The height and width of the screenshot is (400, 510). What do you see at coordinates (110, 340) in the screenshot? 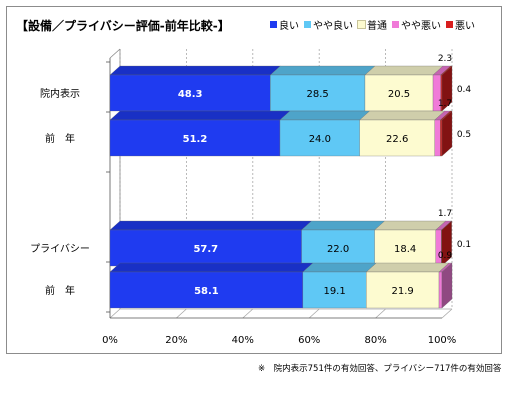
I see `x-tick-label: 0%` at bounding box center [110, 340].